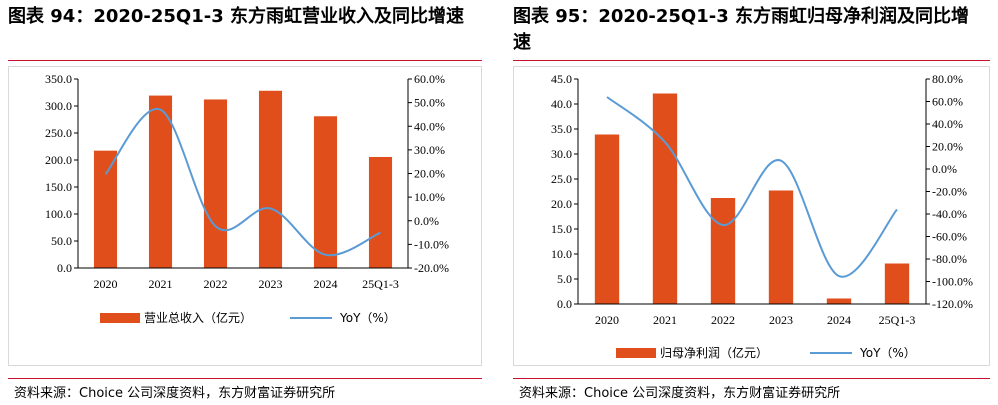  I want to click on right-axis-tick-label: 30.0%, so click(429, 150).